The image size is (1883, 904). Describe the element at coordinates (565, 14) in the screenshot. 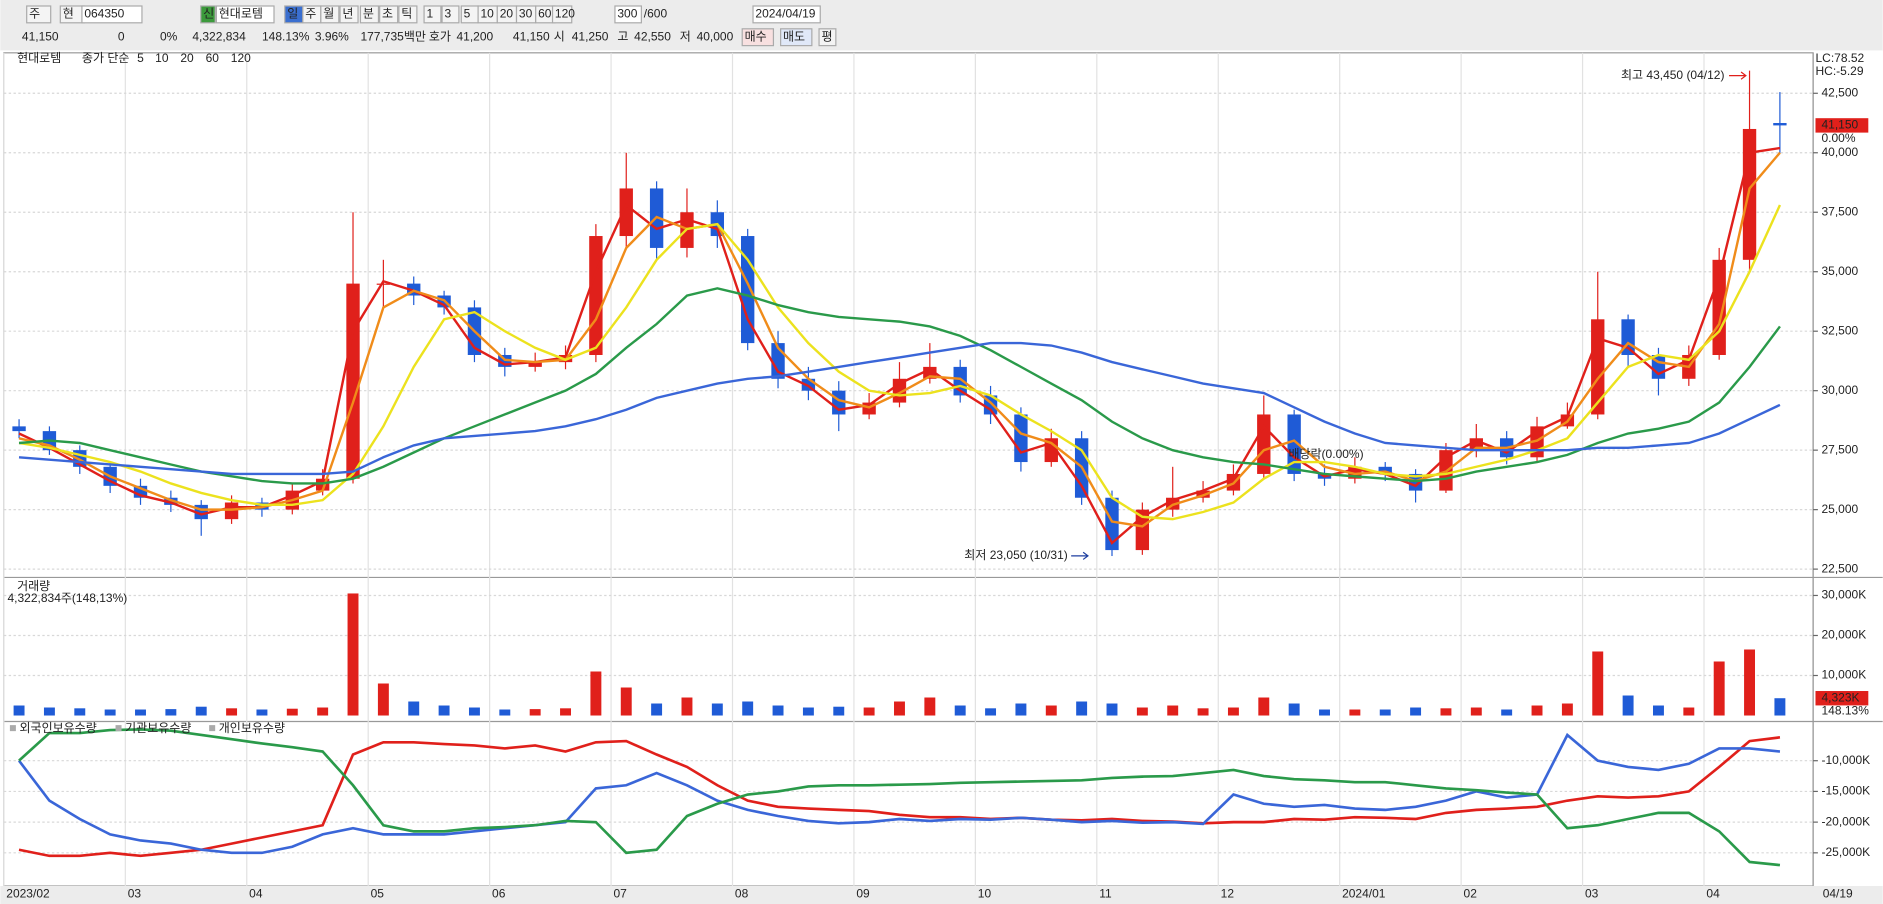

I see `tick-button: 120` at that location.